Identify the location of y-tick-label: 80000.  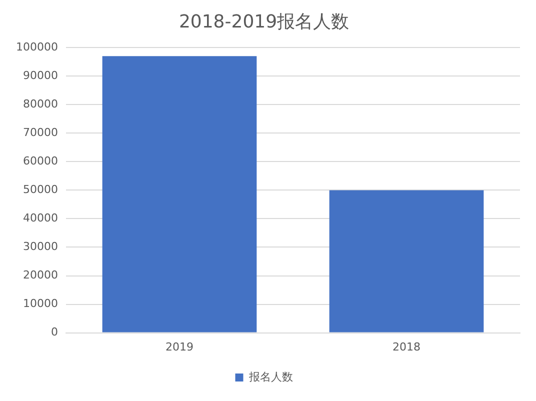
(40, 104).